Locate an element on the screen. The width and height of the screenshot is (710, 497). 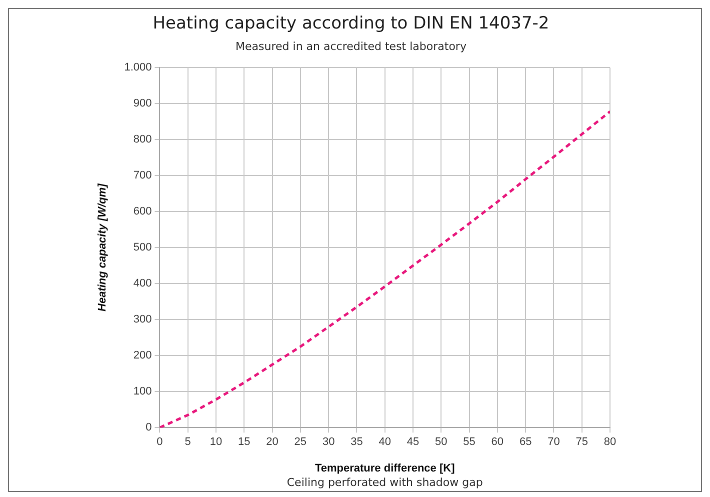
x-tick-label: 15 is located at coordinates (244, 442).